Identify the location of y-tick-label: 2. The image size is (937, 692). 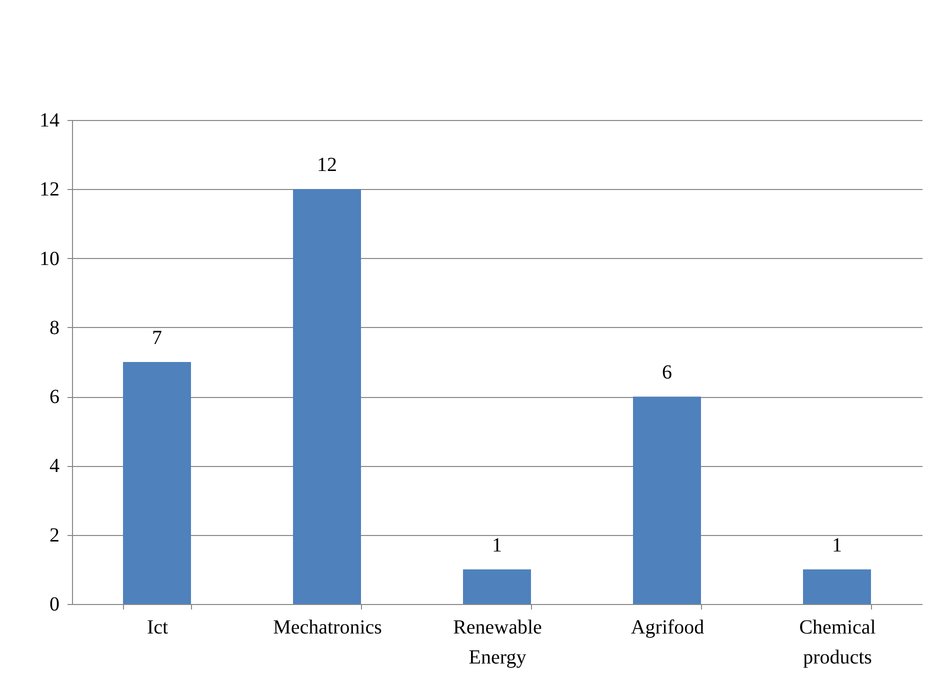
(55, 535).